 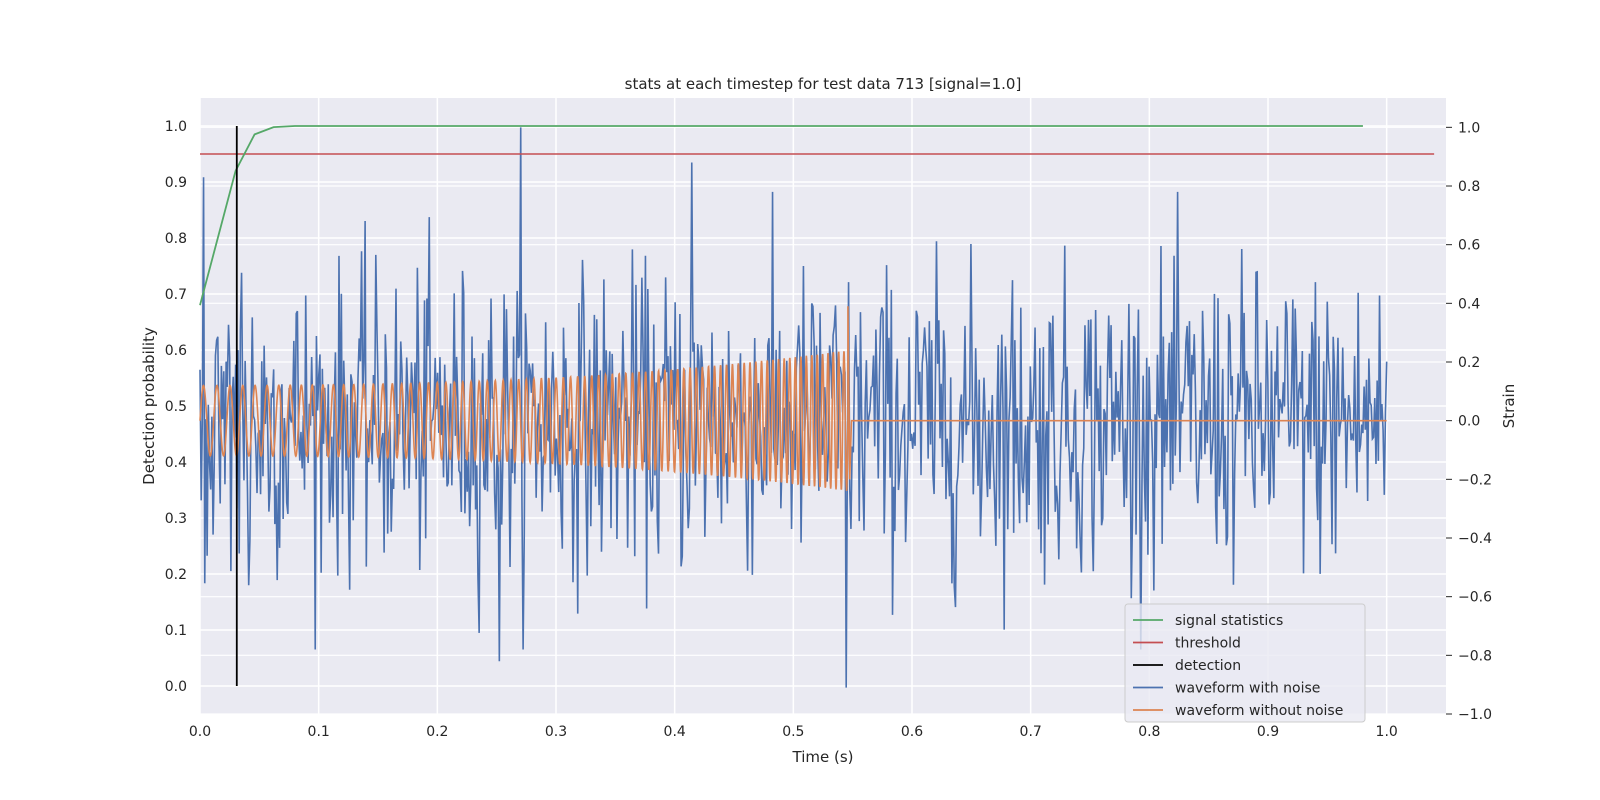 I want to click on x-ticks: 0.0 0.1 0.2 0.3 0.4 0.5 0.6 0.7 0.8 0.9 1.0, so click(x=793, y=732).